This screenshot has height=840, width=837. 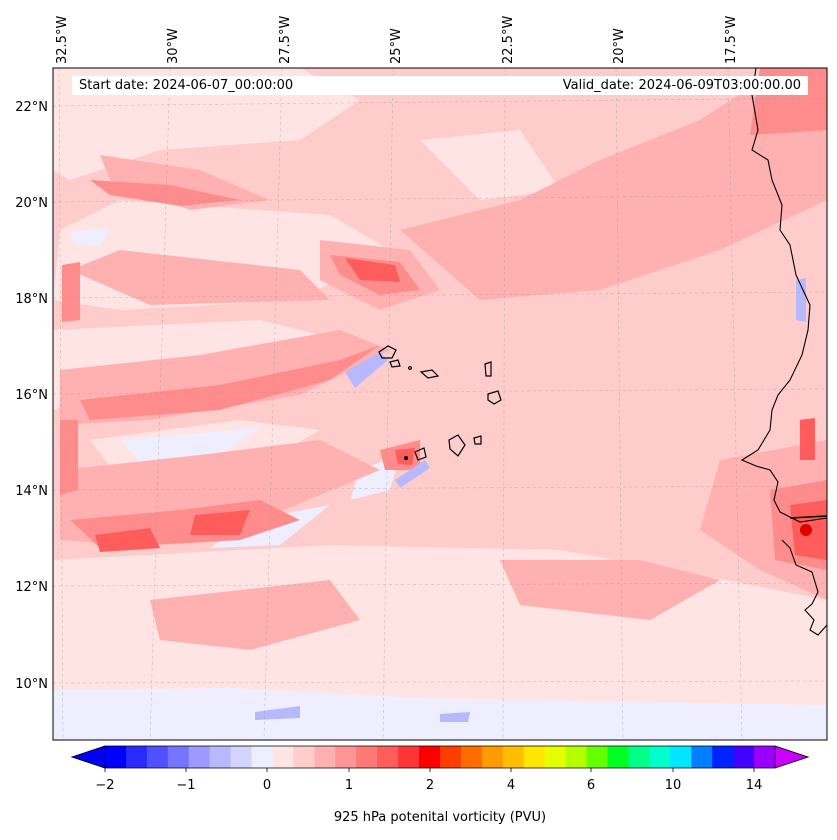 I want to click on colorbar-tick-label: 14, so click(x=754, y=785).